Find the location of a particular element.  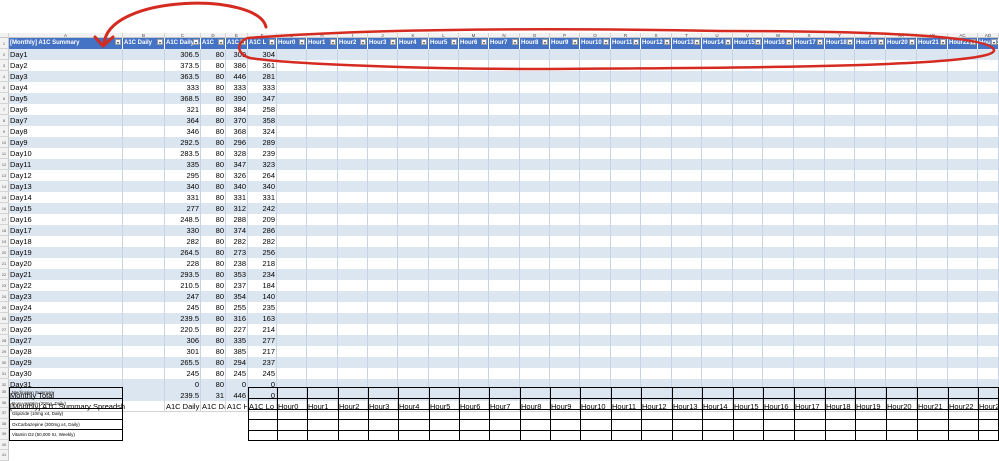

row-header: 9 is located at coordinates (4, 131).